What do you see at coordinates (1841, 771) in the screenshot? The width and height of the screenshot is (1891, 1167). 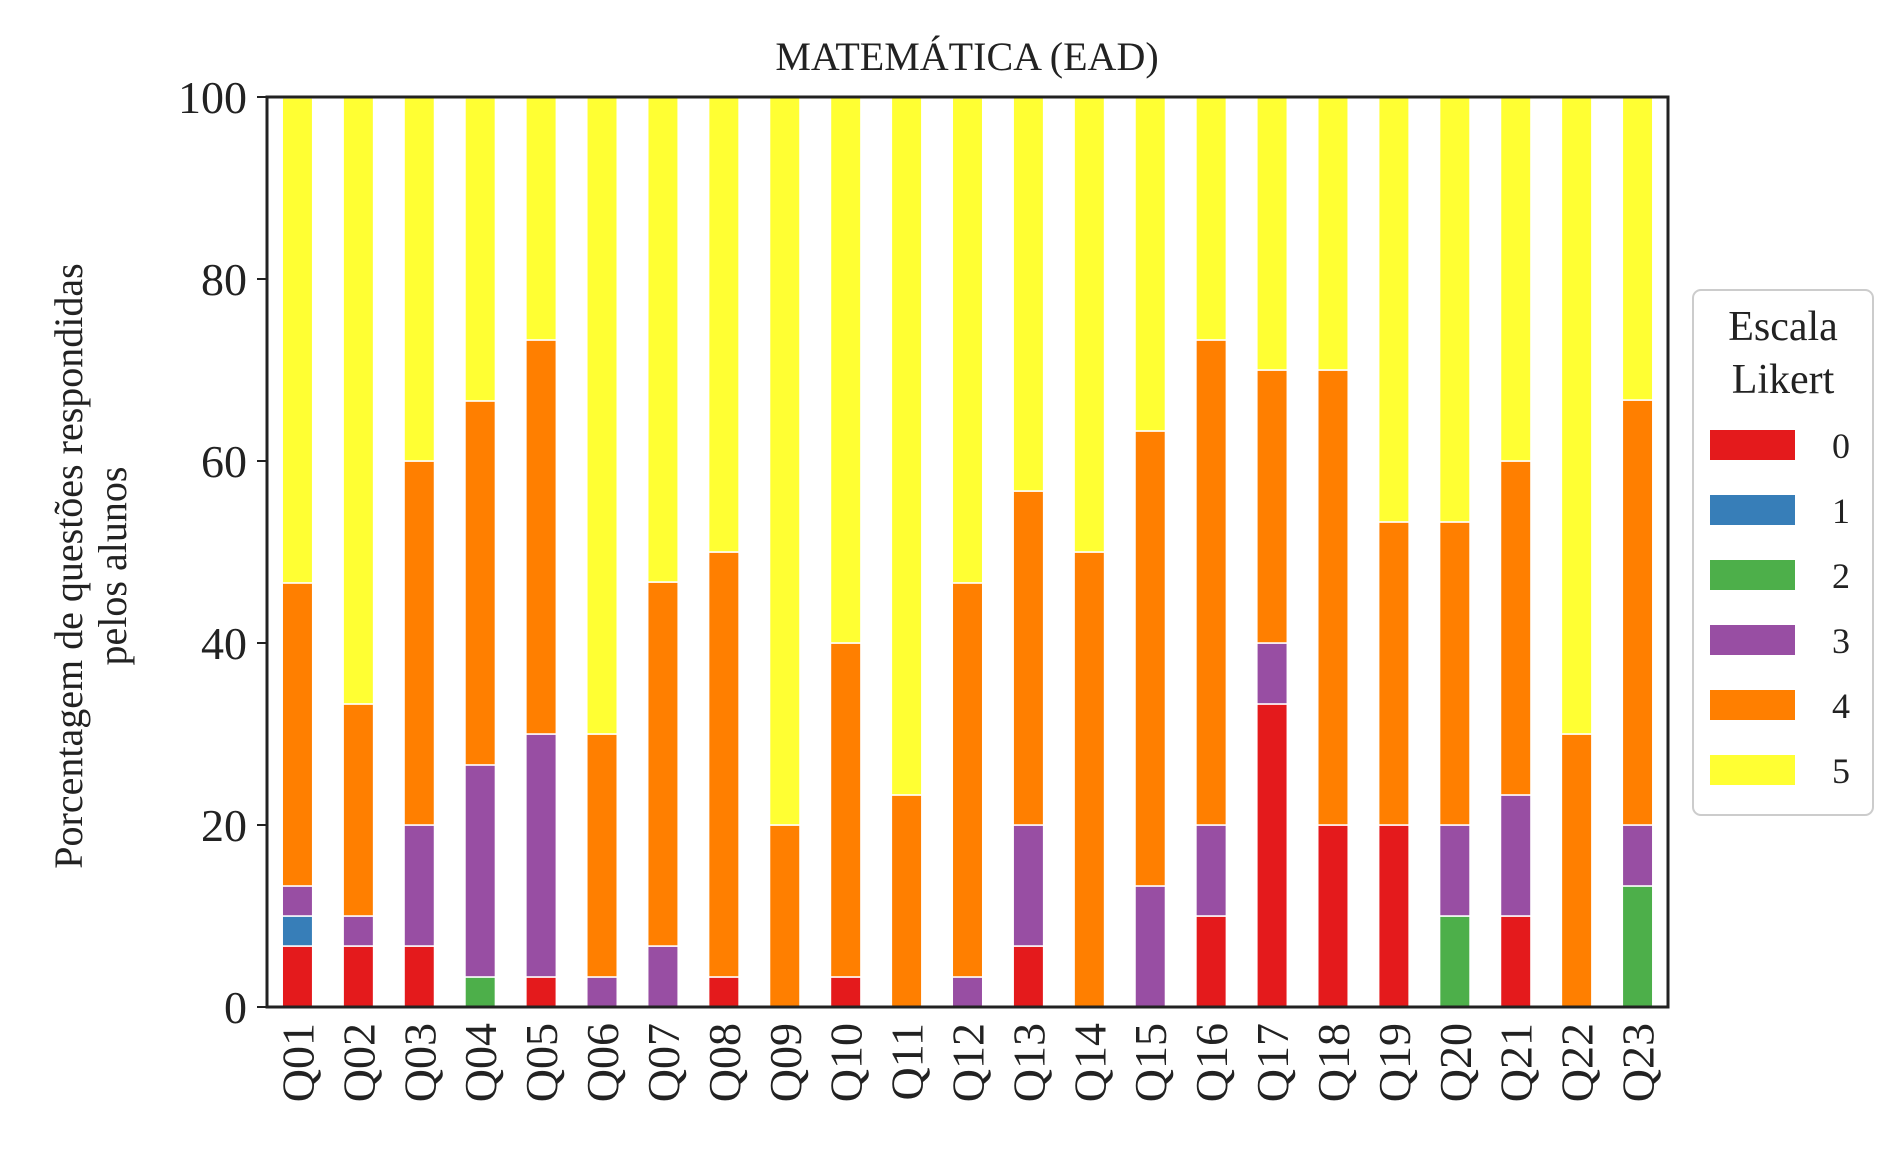 I see `legend-label-5: 5` at bounding box center [1841, 771].